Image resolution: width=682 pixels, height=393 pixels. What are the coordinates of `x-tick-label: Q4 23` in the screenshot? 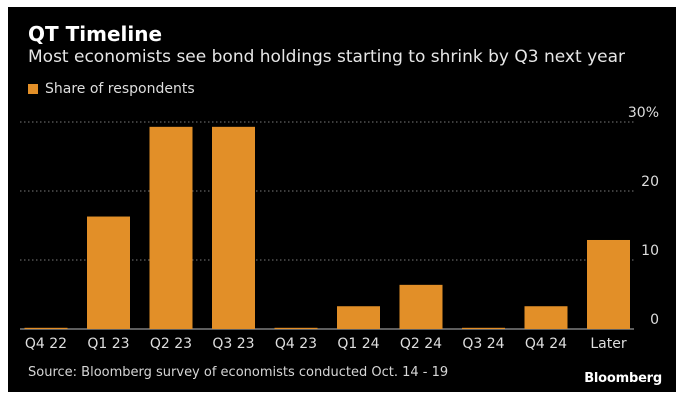 It's located at (296, 344).